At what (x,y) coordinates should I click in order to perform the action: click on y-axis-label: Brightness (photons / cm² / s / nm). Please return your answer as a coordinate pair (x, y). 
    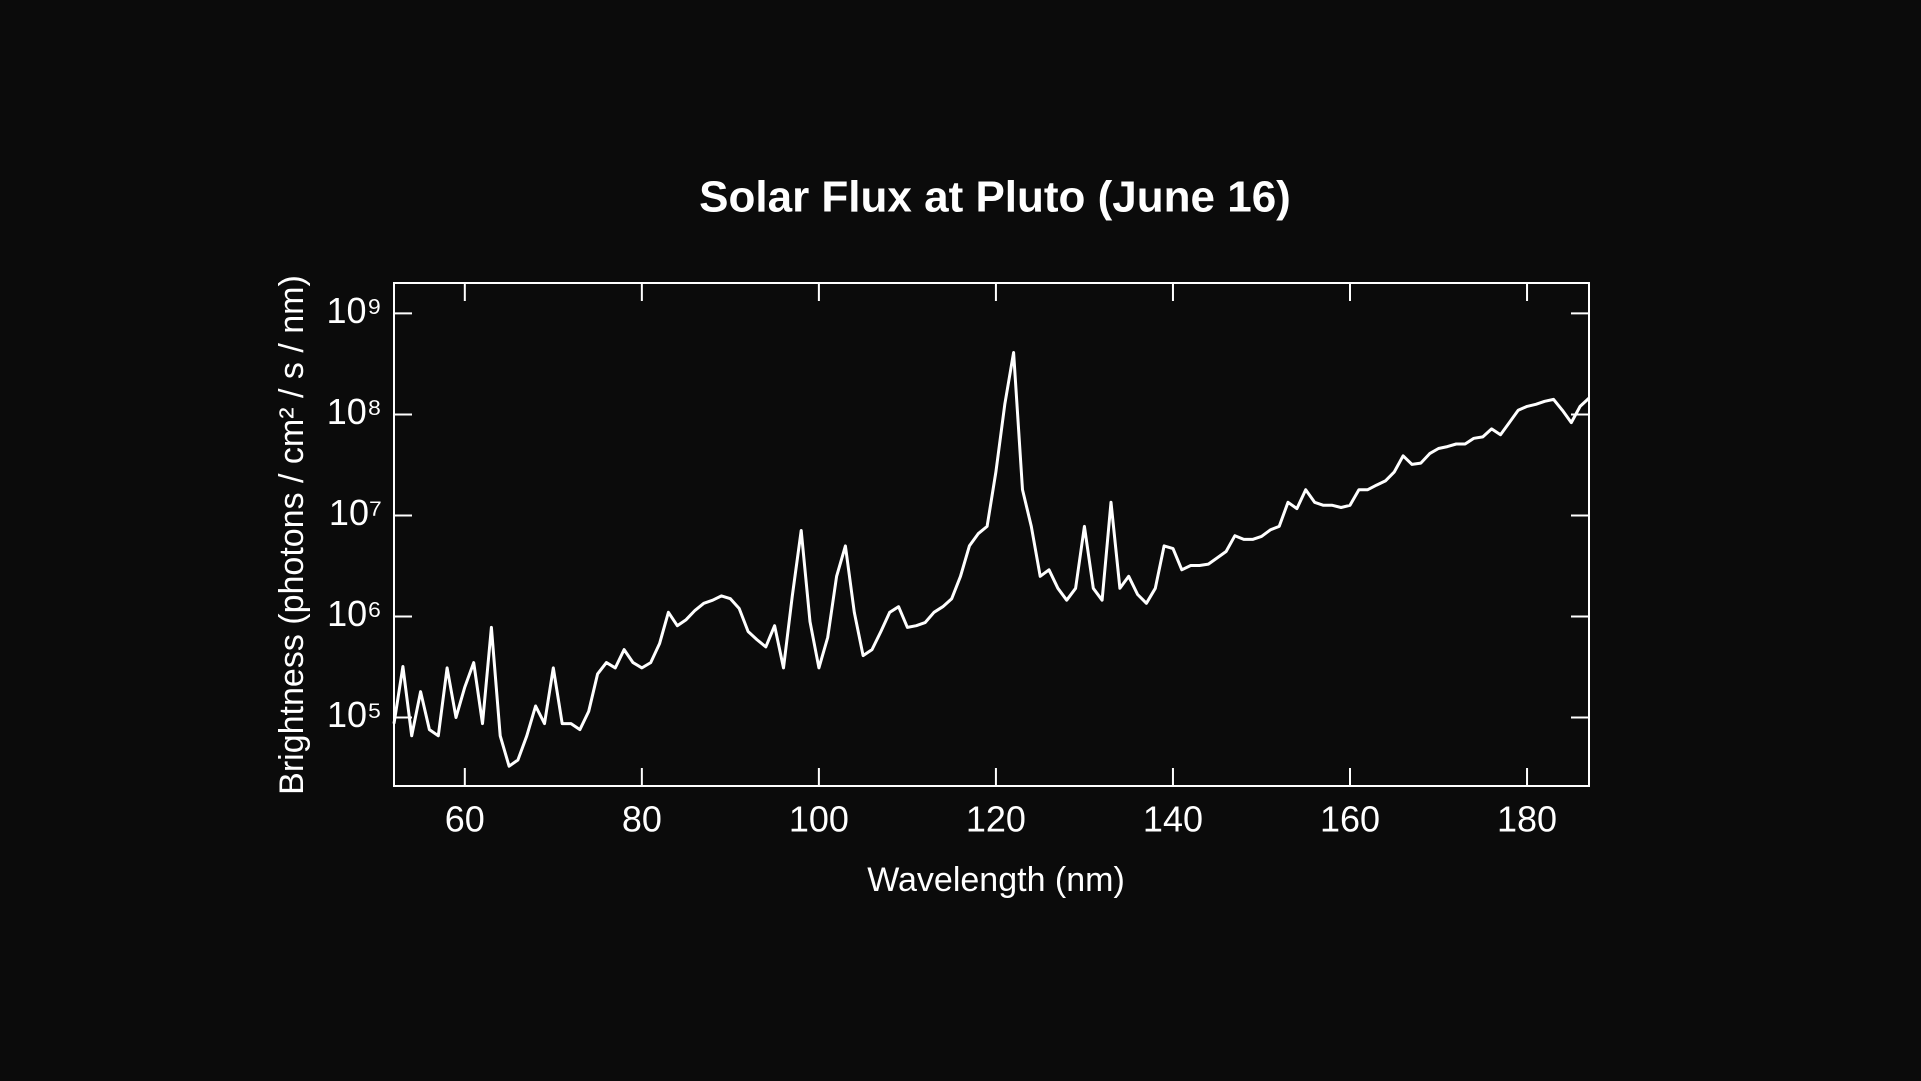
    Looking at the image, I should click on (292, 535).